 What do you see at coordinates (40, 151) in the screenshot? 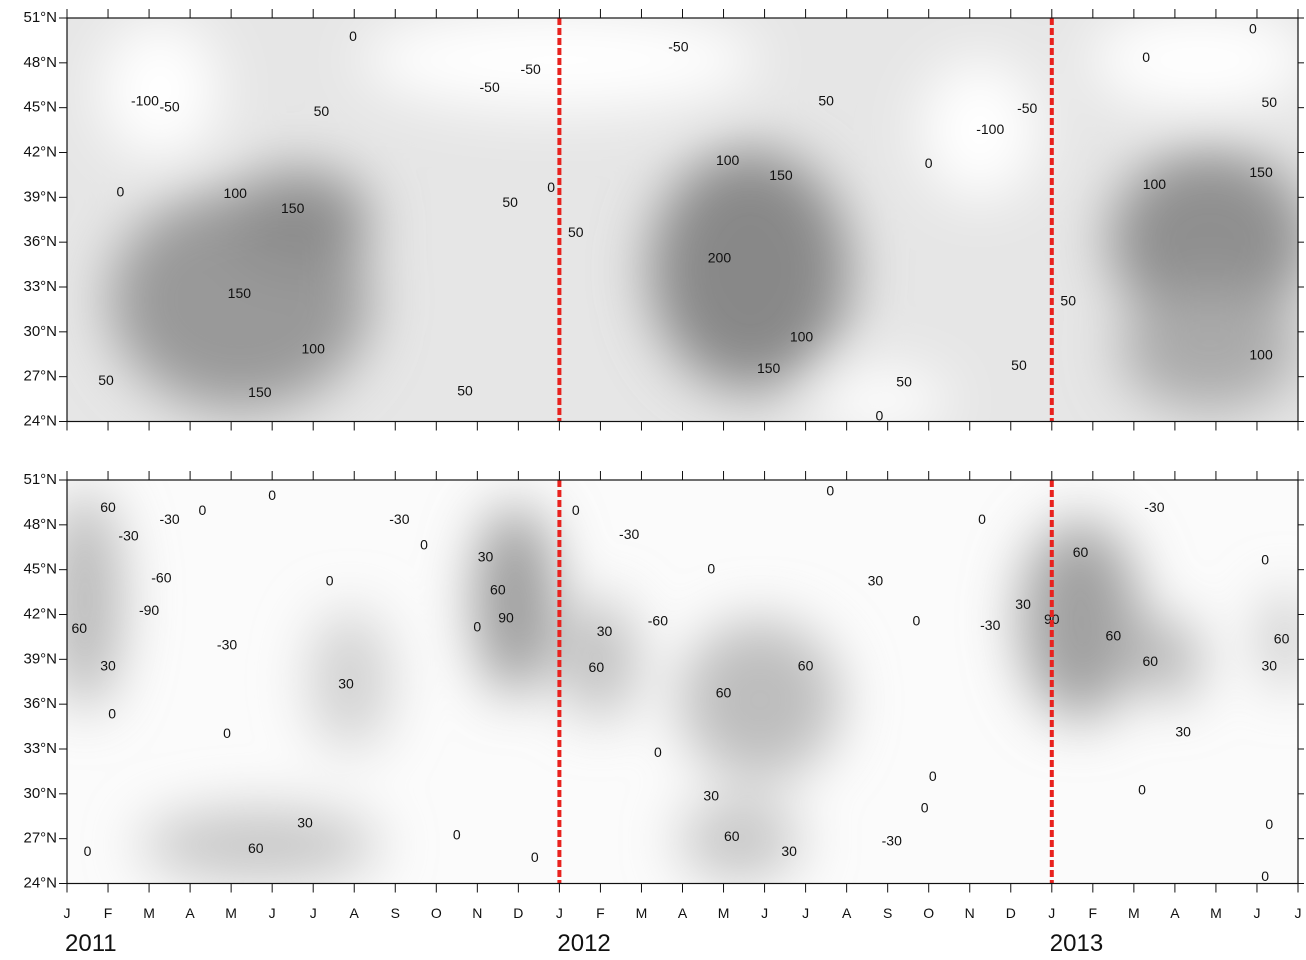
I see `y-tick-label: 42°N` at bounding box center [40, 151].